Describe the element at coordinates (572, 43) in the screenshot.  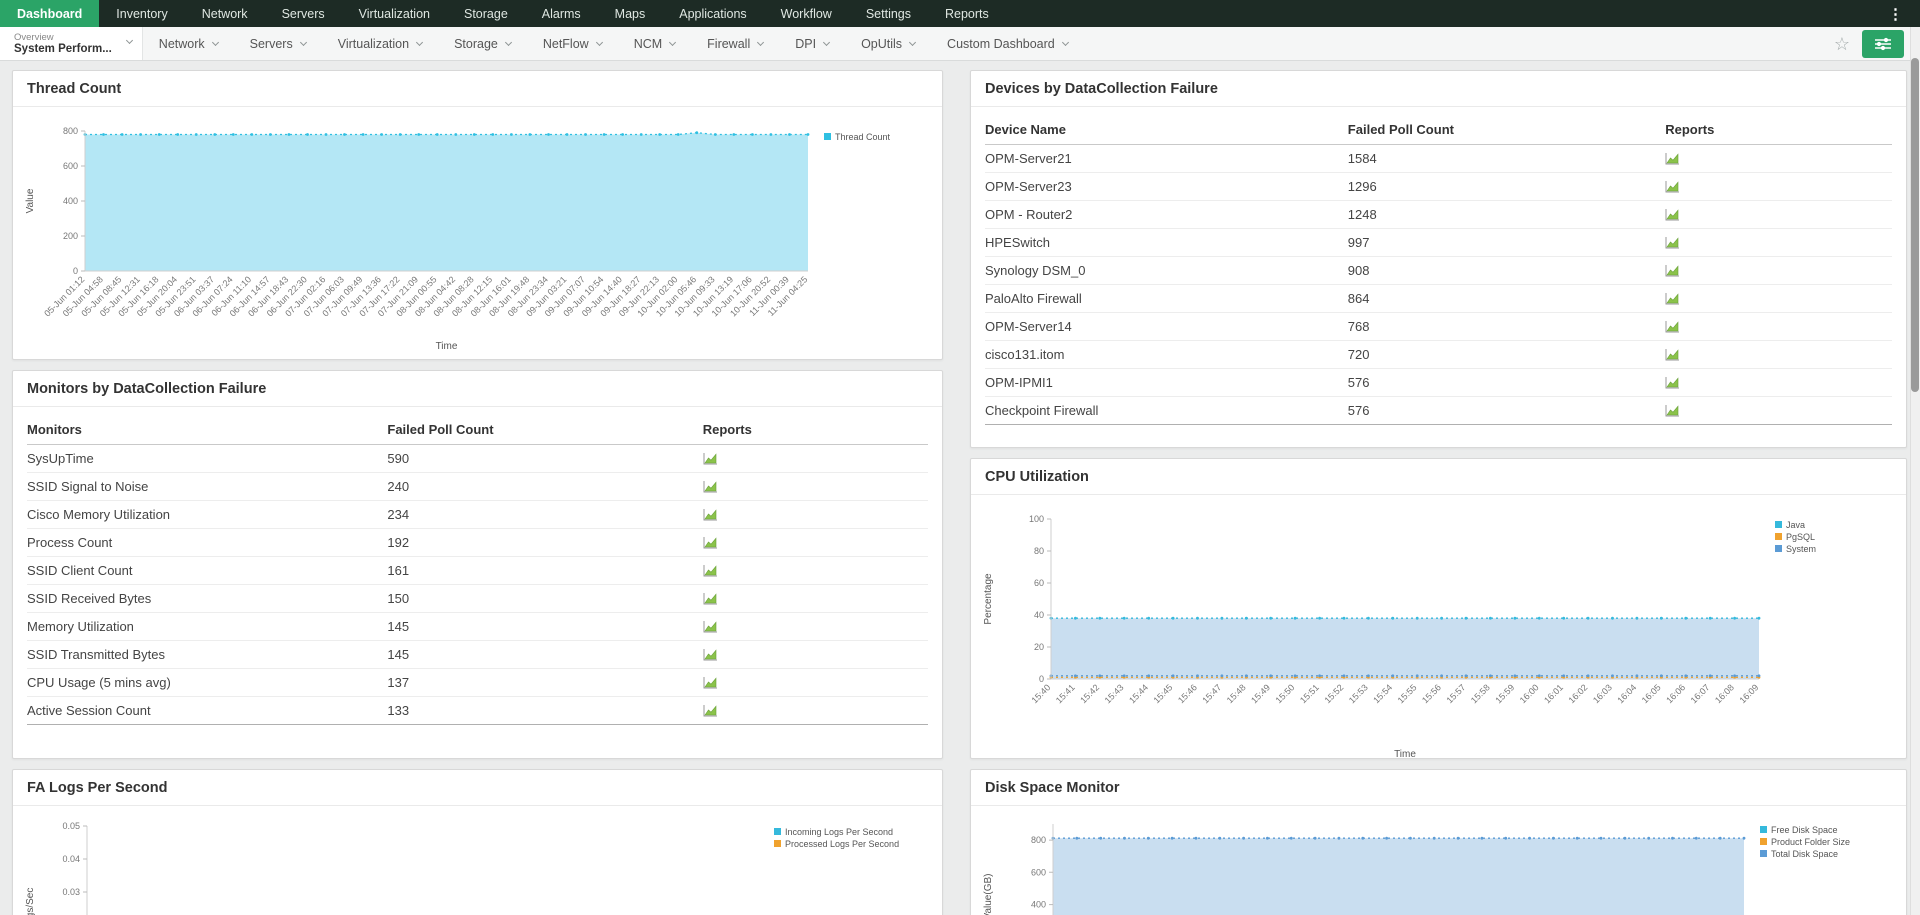
I see `subnav-tab-netflow: NetFlow` at that location.